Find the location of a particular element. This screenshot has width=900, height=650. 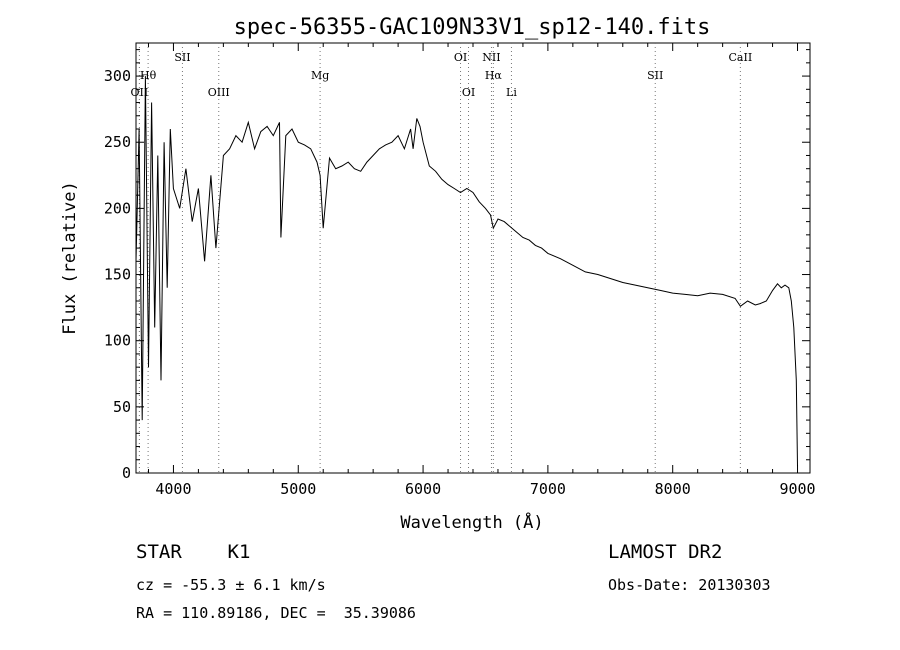

x-tick-label: 4000 is located at coordinates (173, 489).